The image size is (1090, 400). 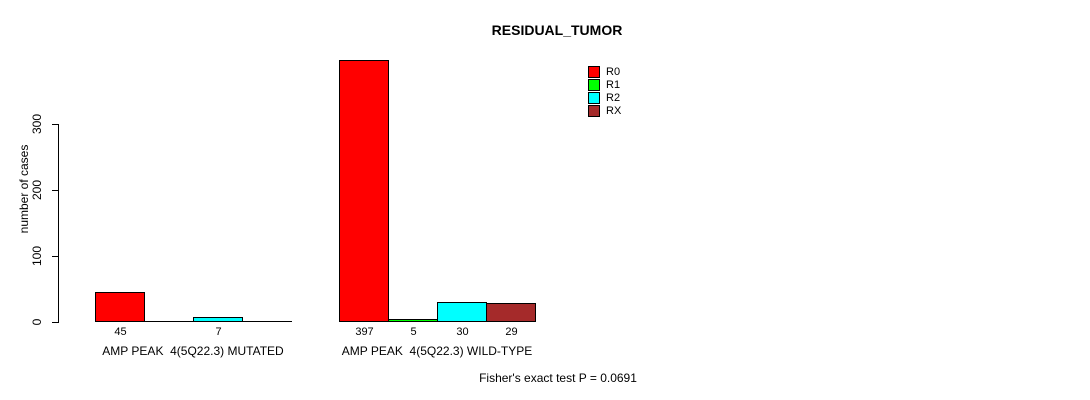 What do you see at coordinates (58, 223) in the screenshot?
I see `y-axis-line` at bounding box center [58, 223].